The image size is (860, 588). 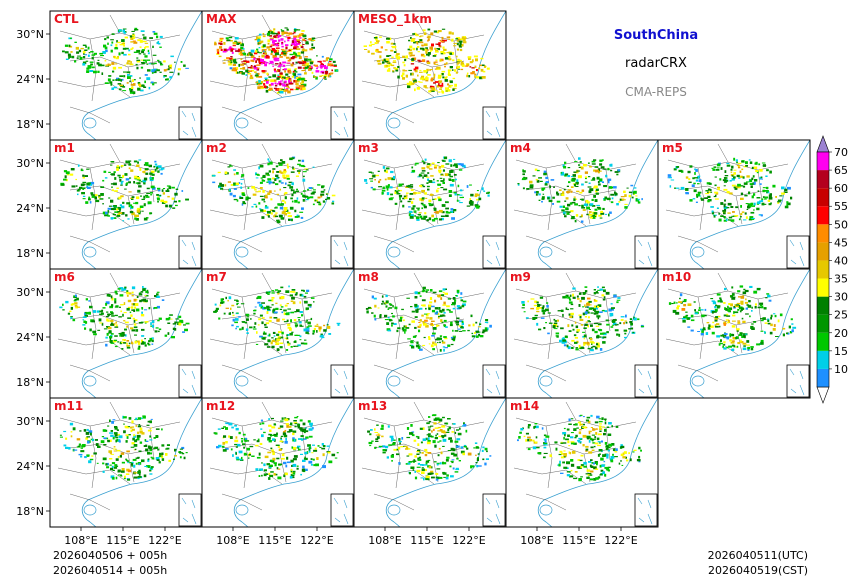 I want to click on scs-inset-coast, so click(x=341, y=124).